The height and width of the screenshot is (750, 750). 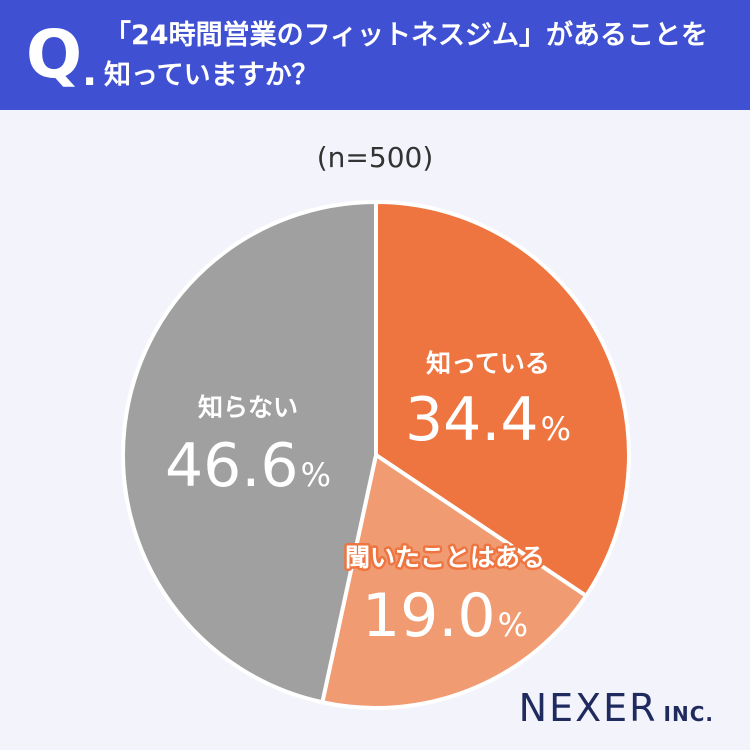 What do you see at coordinates (488, 420) in the screenshot?
I see `slice-value-know: 34.4%` at bounding box center [488, 420].